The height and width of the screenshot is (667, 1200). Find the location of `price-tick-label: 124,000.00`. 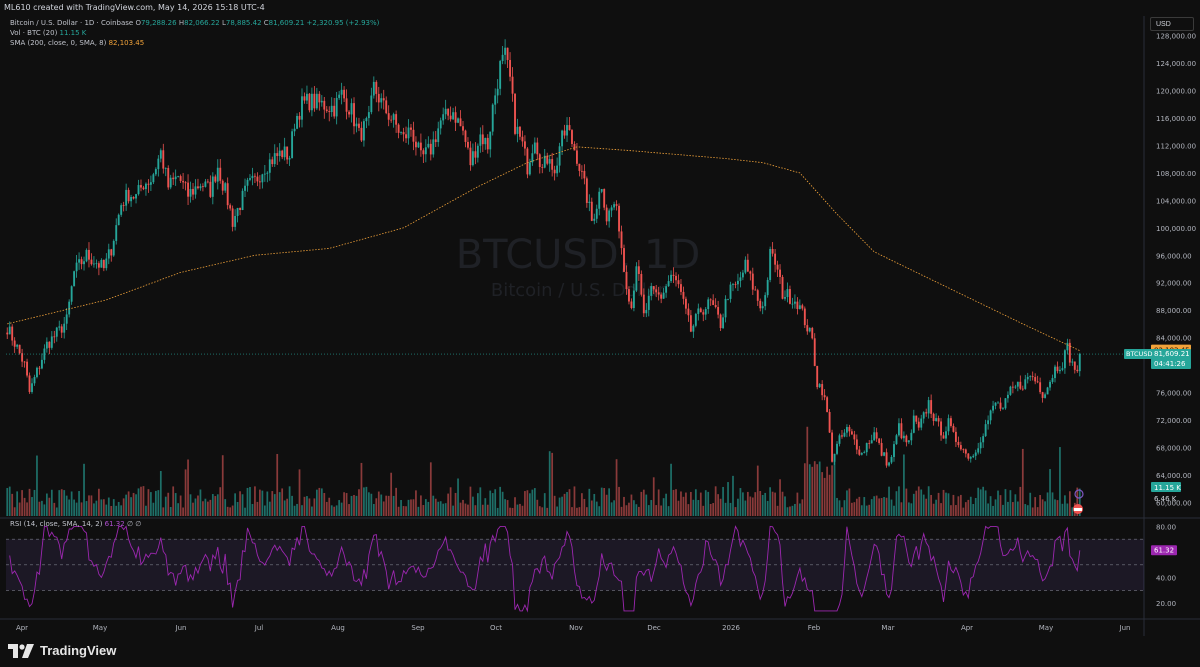

price-tick-label: 124,000.00 is located at coordinates (1176, 64).